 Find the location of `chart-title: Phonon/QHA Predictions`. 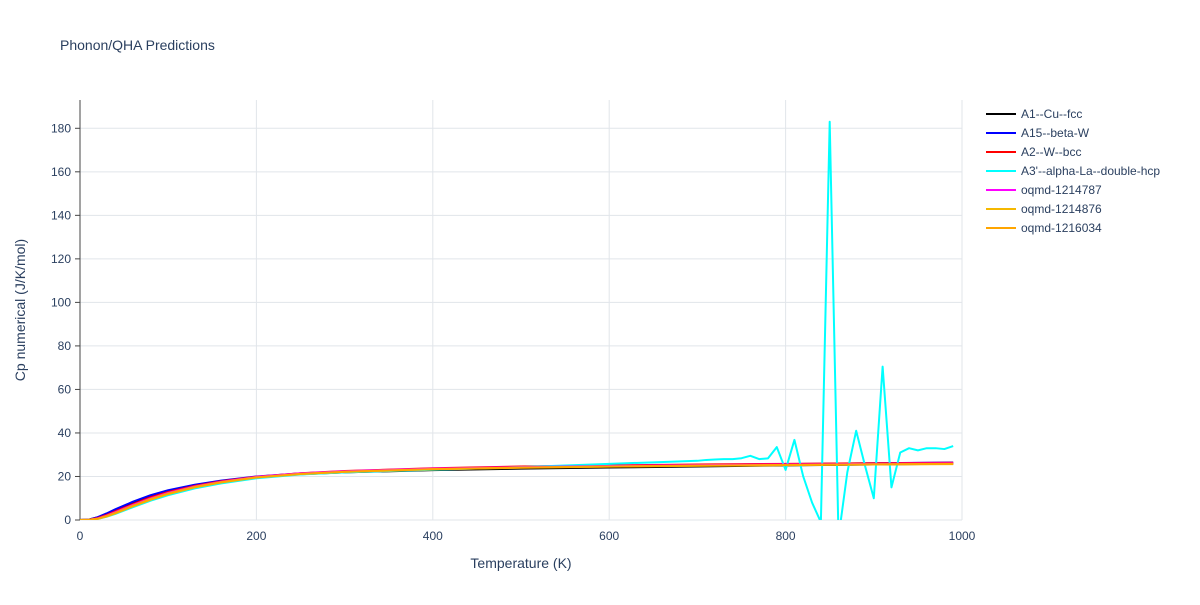

chart-title: Phonon/QHA Predictions is located at coordinates (137, 45).